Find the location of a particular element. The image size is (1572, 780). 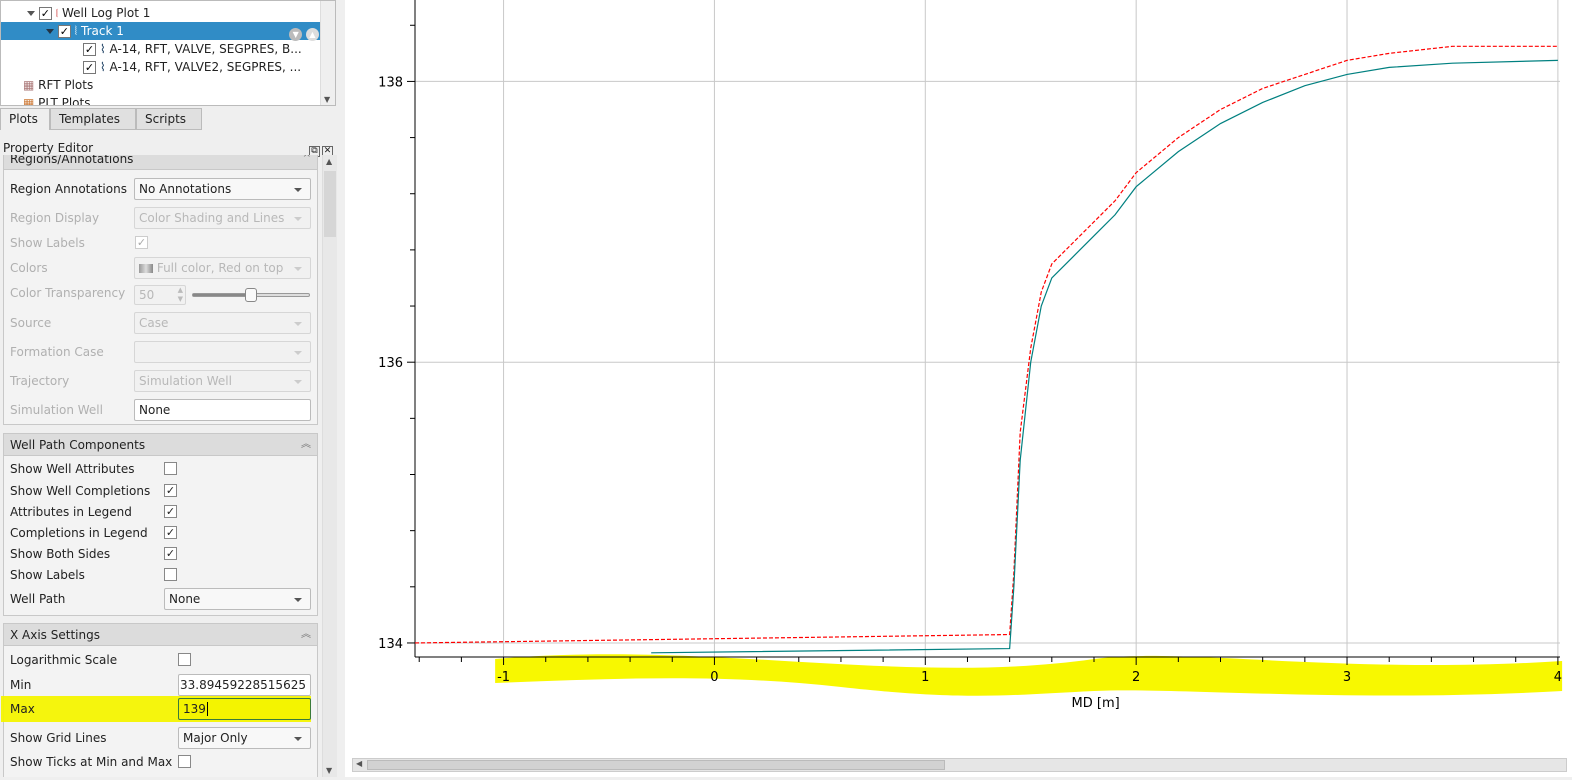

property-editor-scrollbar: ▲ ▼ is located at coordinates (329, 466).